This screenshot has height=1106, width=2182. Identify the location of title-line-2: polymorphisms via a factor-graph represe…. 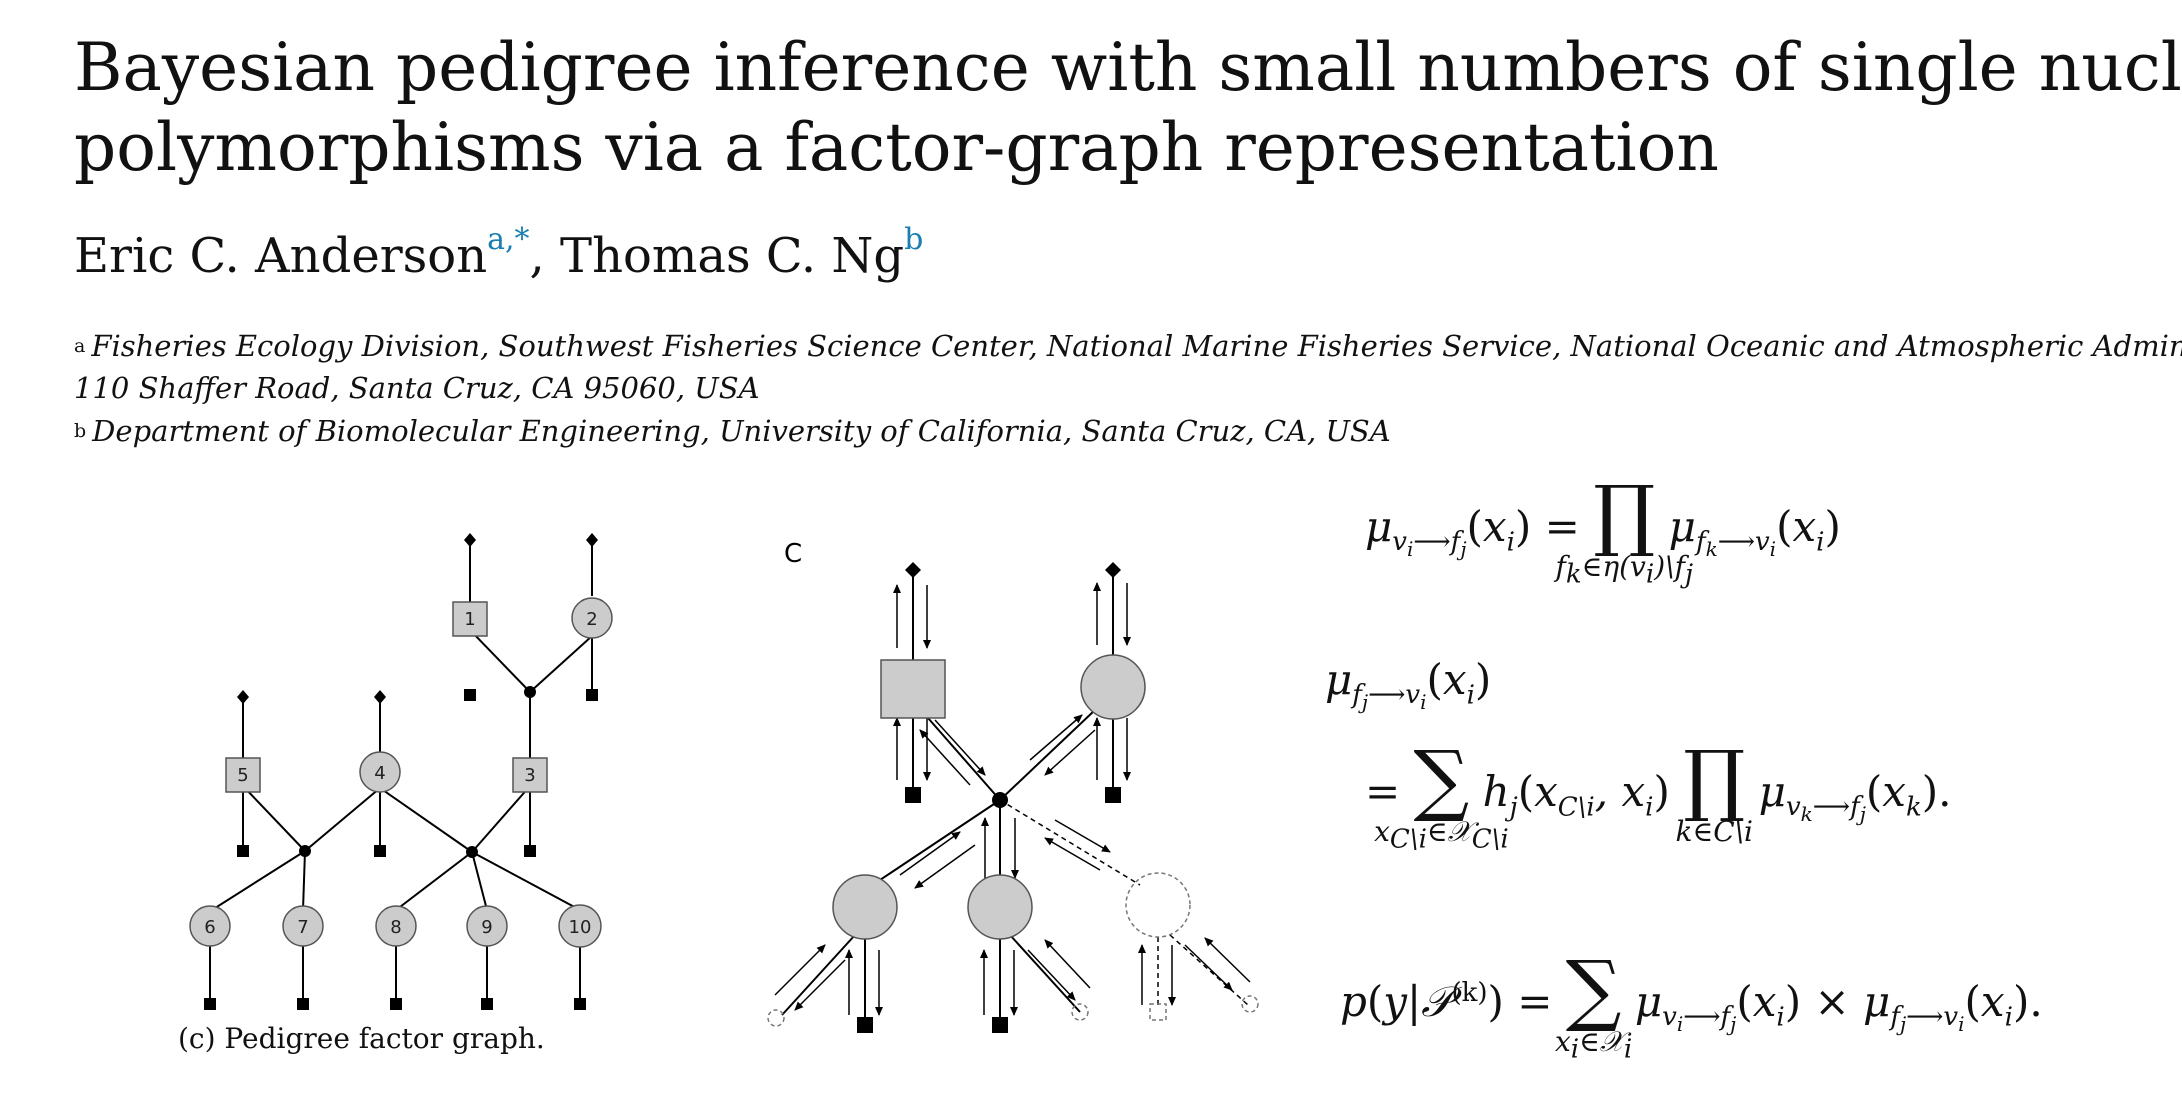
(896, 147).